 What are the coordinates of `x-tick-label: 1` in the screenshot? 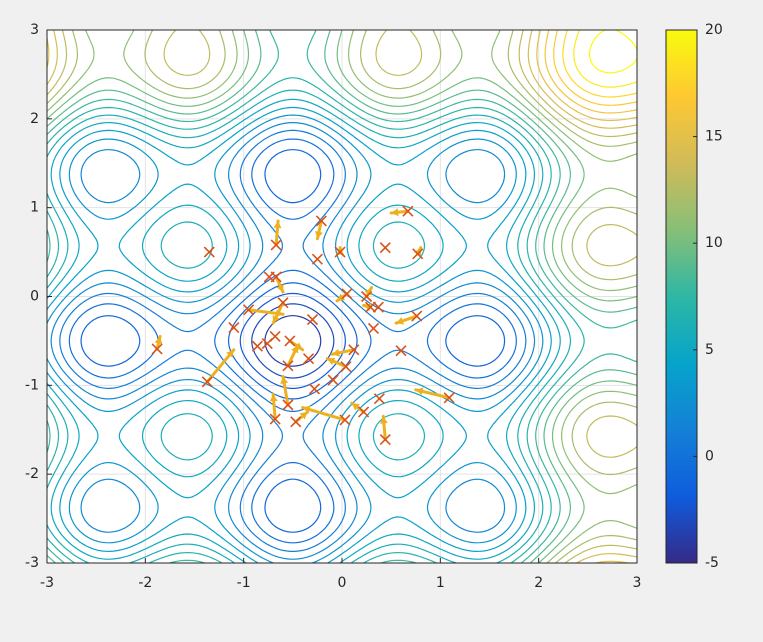 It's located at (440, 583).